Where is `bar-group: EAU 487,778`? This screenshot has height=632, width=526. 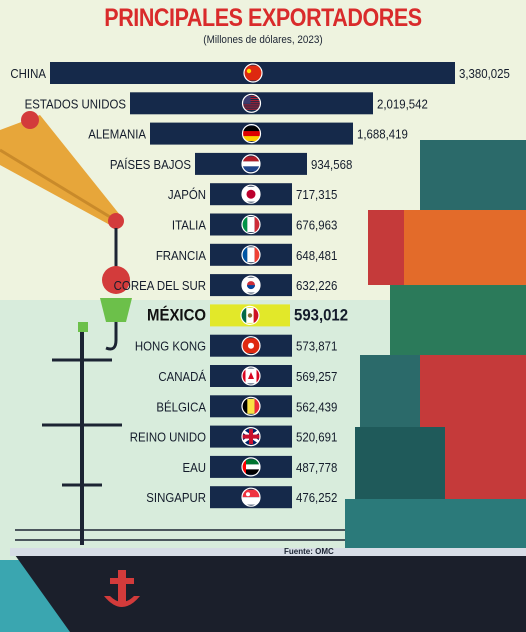
bar-group: EAU 487,778 is located at coordinates (260, 466).